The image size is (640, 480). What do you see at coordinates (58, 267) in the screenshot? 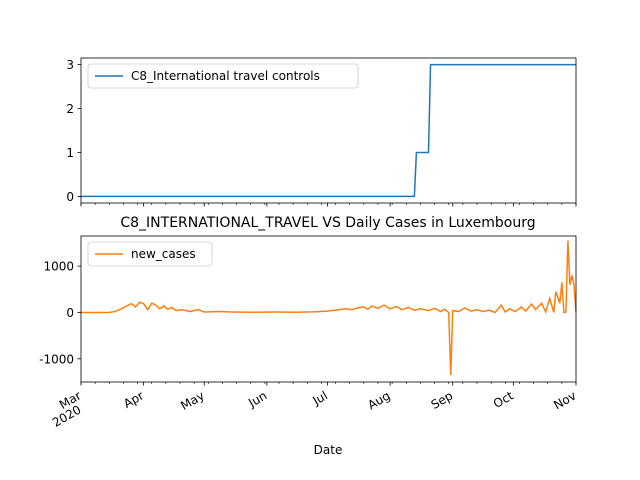
I see `y-tick-label: 1000` at bounding box center [58, 267].